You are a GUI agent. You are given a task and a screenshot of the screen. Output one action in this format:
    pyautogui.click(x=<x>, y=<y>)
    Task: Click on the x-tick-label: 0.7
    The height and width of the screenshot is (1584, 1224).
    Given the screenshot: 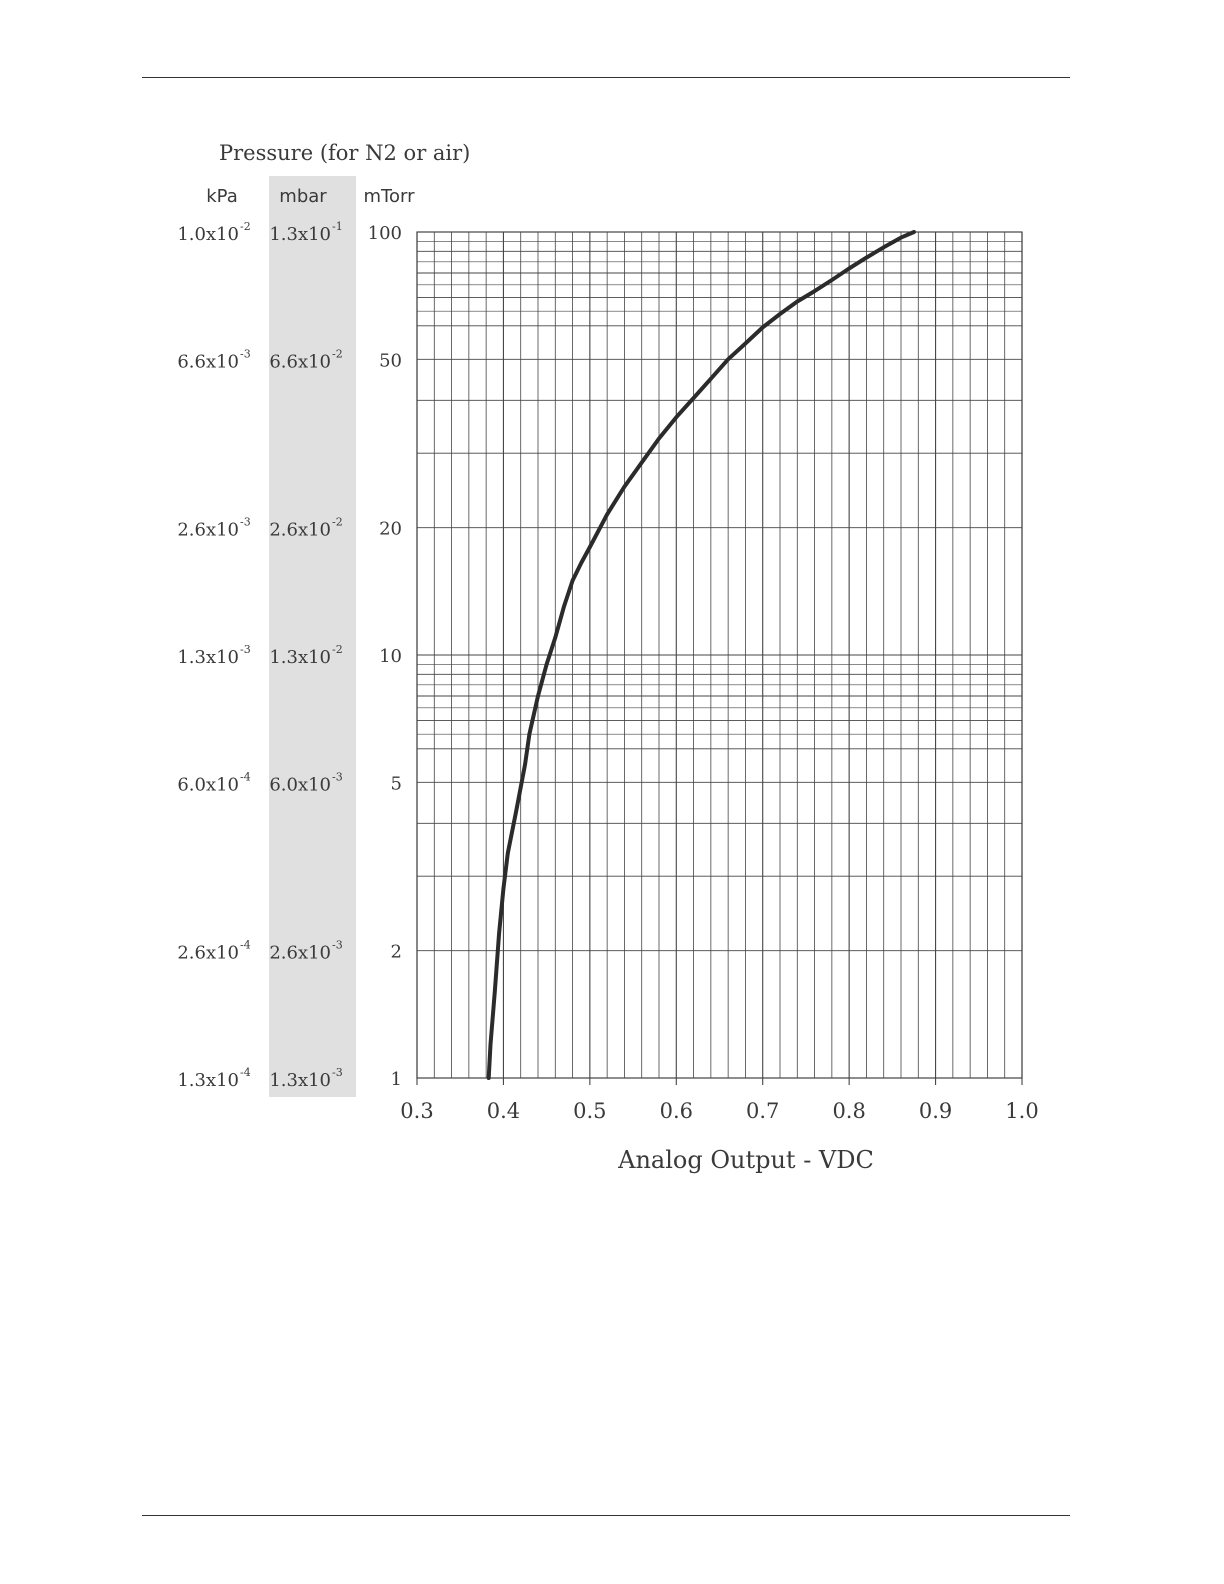 What is the action you would take?
    pyautogui.click(x=762, y=1111)
    